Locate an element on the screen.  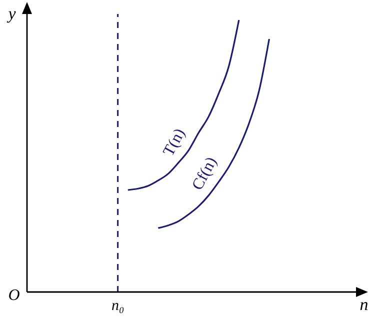
text: Cf(n) is located at coordinates (204, 174).